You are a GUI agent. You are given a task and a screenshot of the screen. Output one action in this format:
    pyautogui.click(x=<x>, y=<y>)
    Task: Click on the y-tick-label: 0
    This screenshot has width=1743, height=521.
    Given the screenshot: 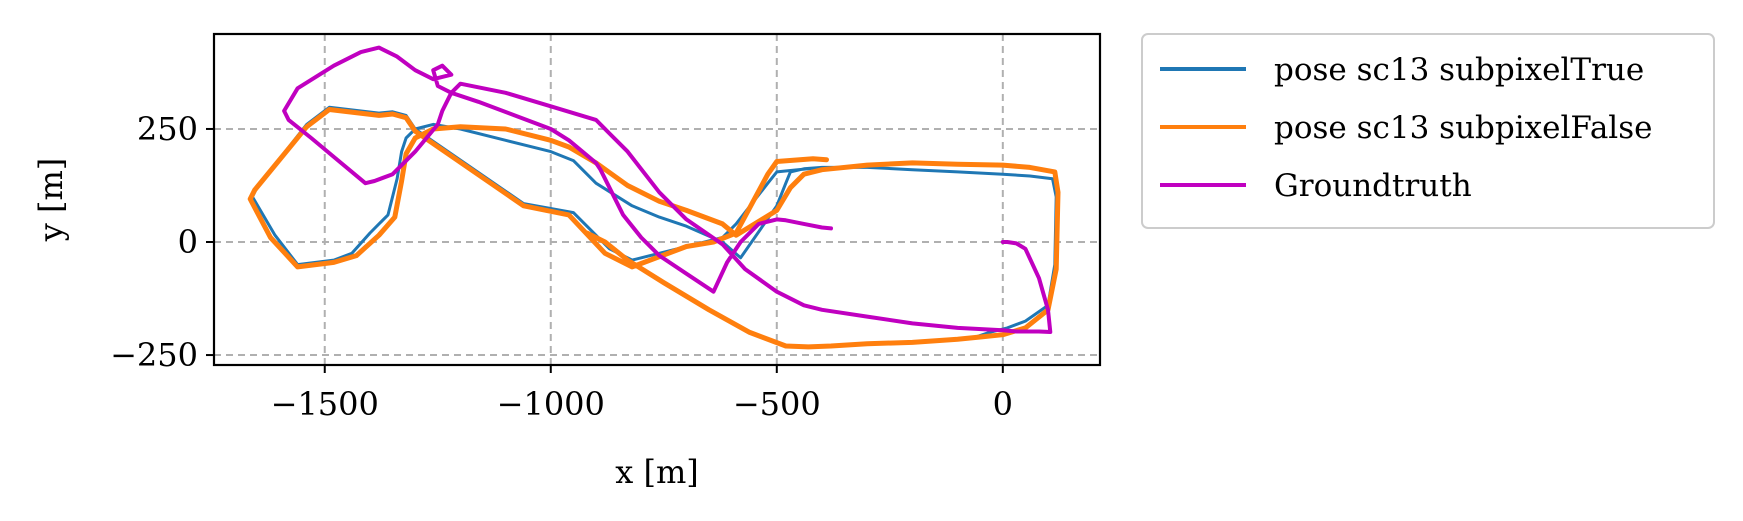 What is the action you would take?
    pyautogui.click(x=188, y=242)
    